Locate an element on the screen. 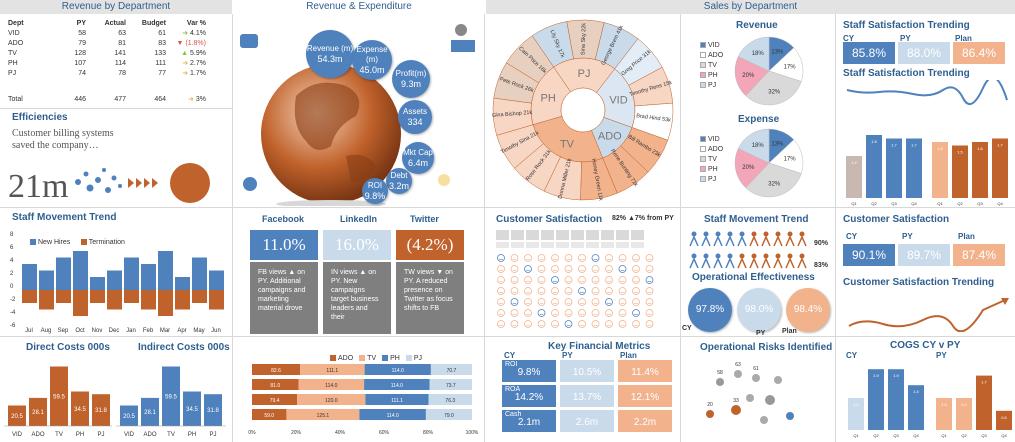  cell-actual: 141 is located at coordinates (120, 53).